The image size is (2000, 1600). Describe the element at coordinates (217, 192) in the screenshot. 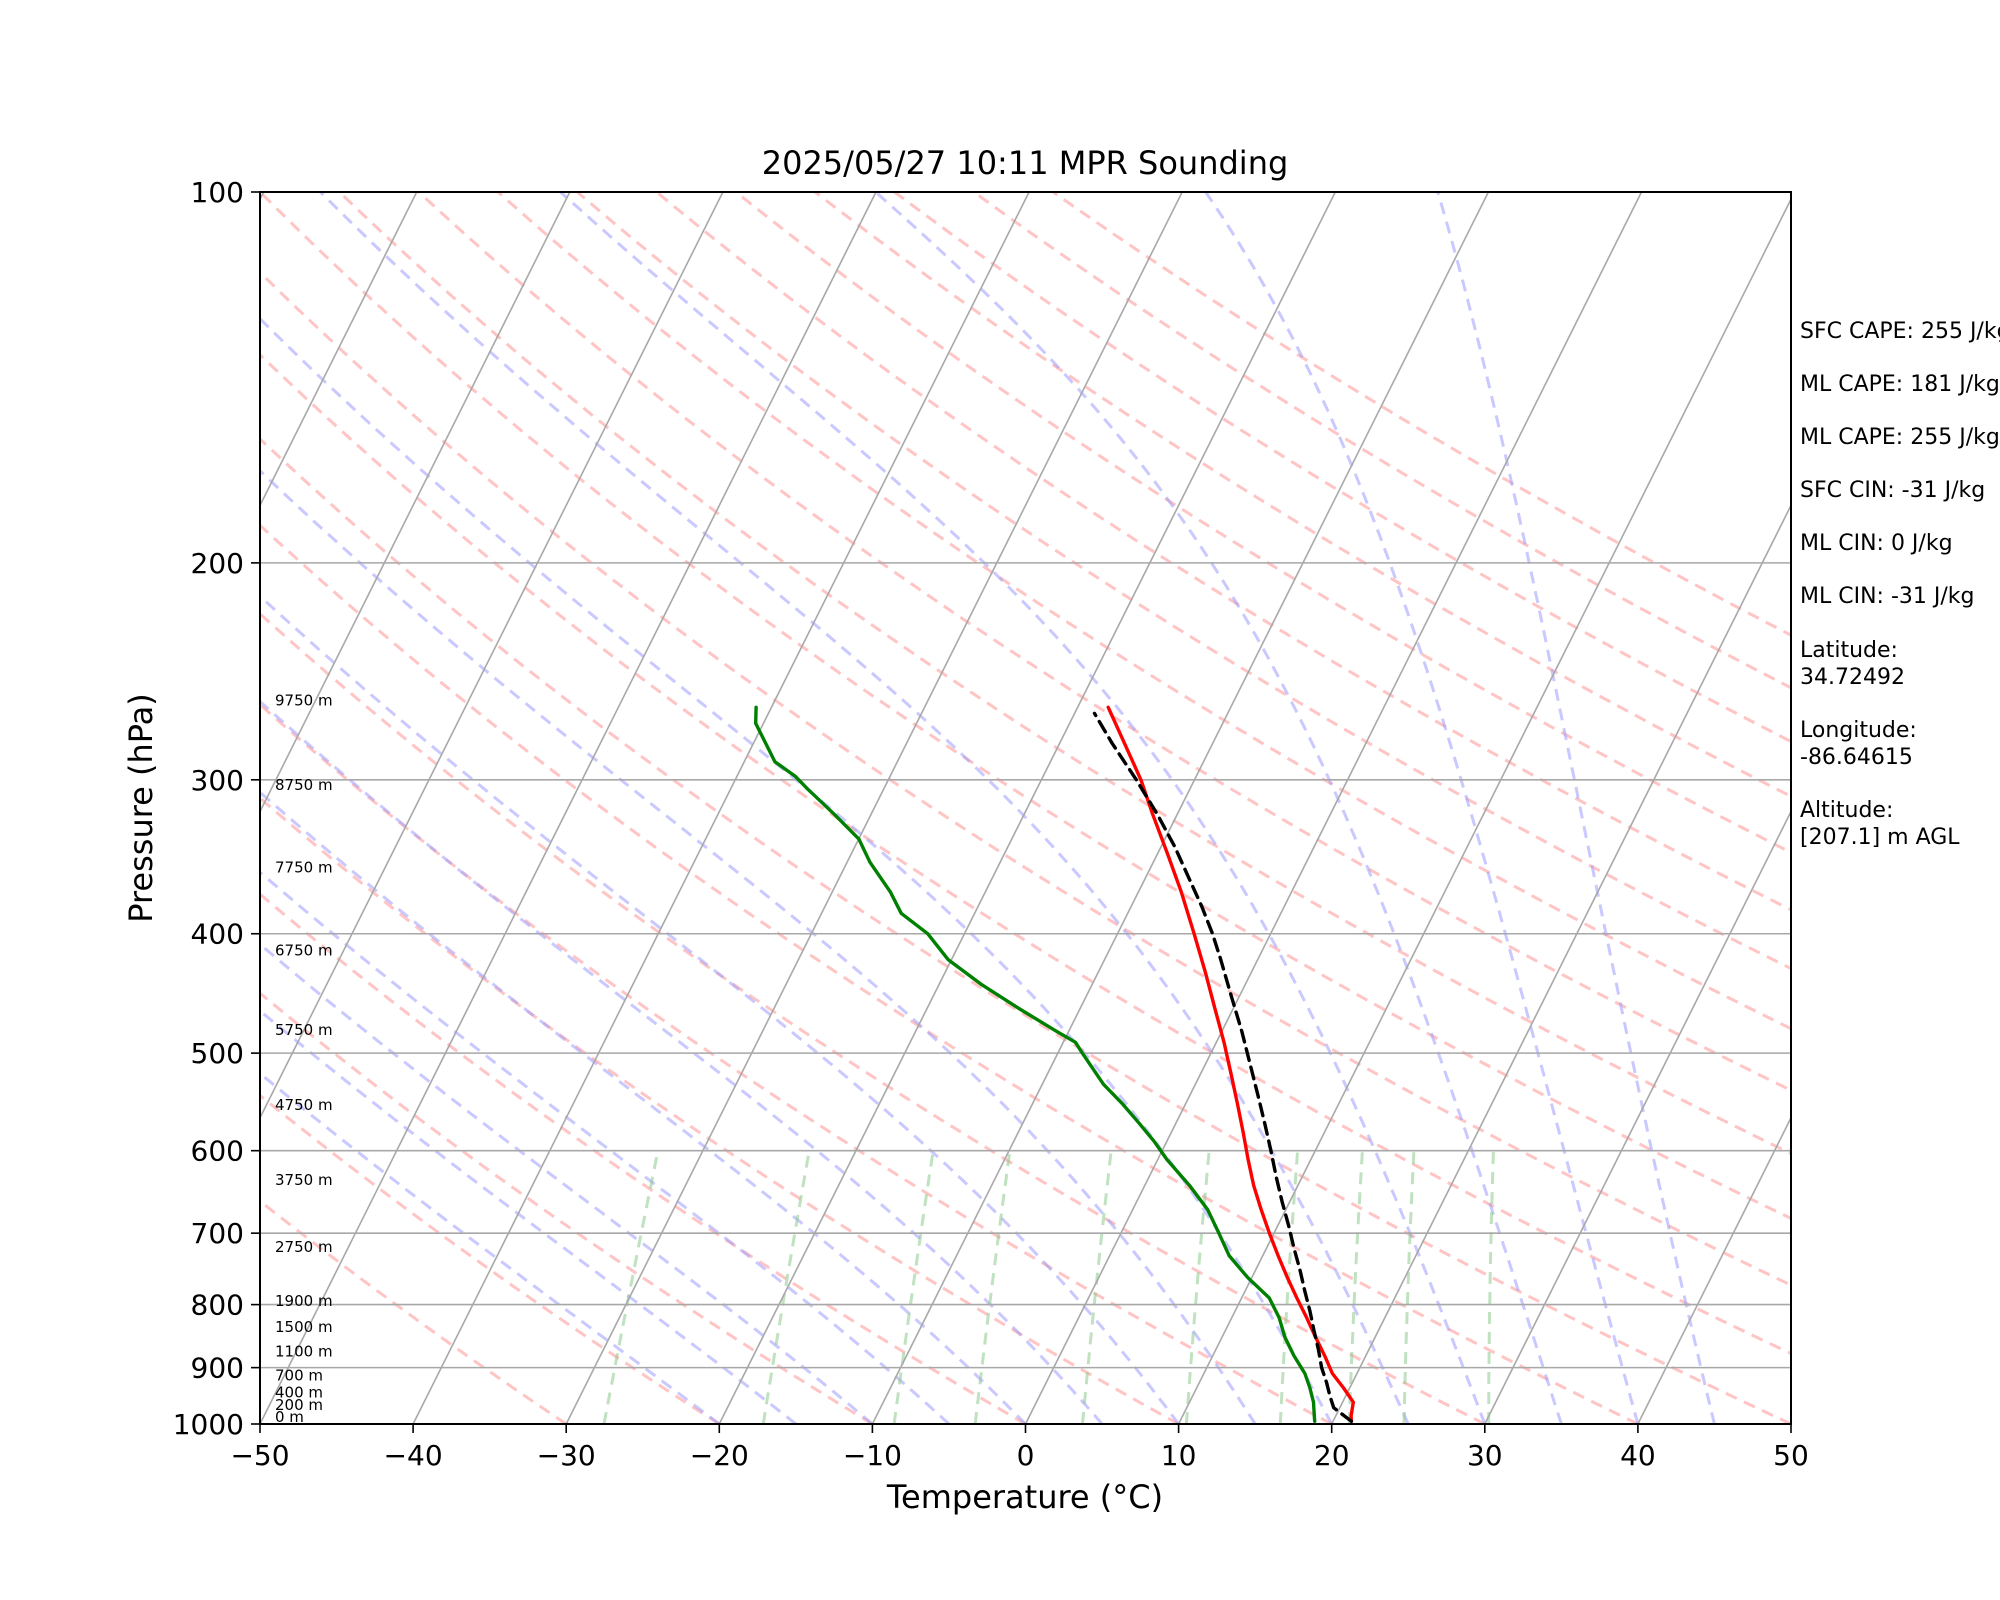

I see `y-tick-label: 100` at that location.